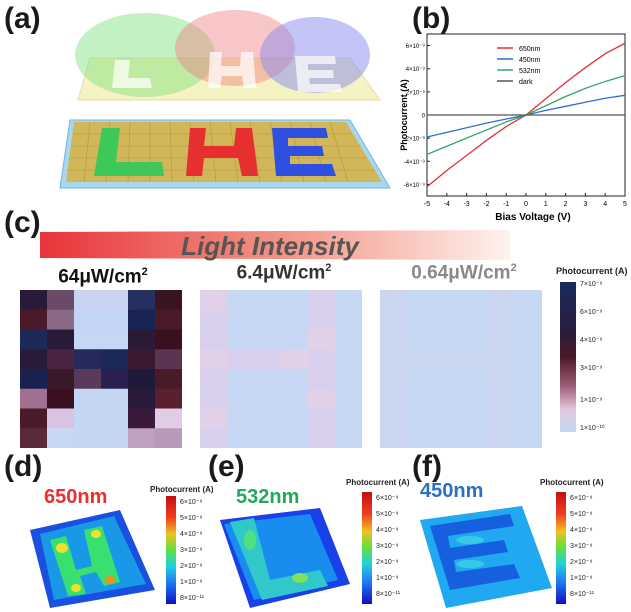  I want to click on surface-colorbar-tick: 1×10⁻⁹, so click(191, 582).